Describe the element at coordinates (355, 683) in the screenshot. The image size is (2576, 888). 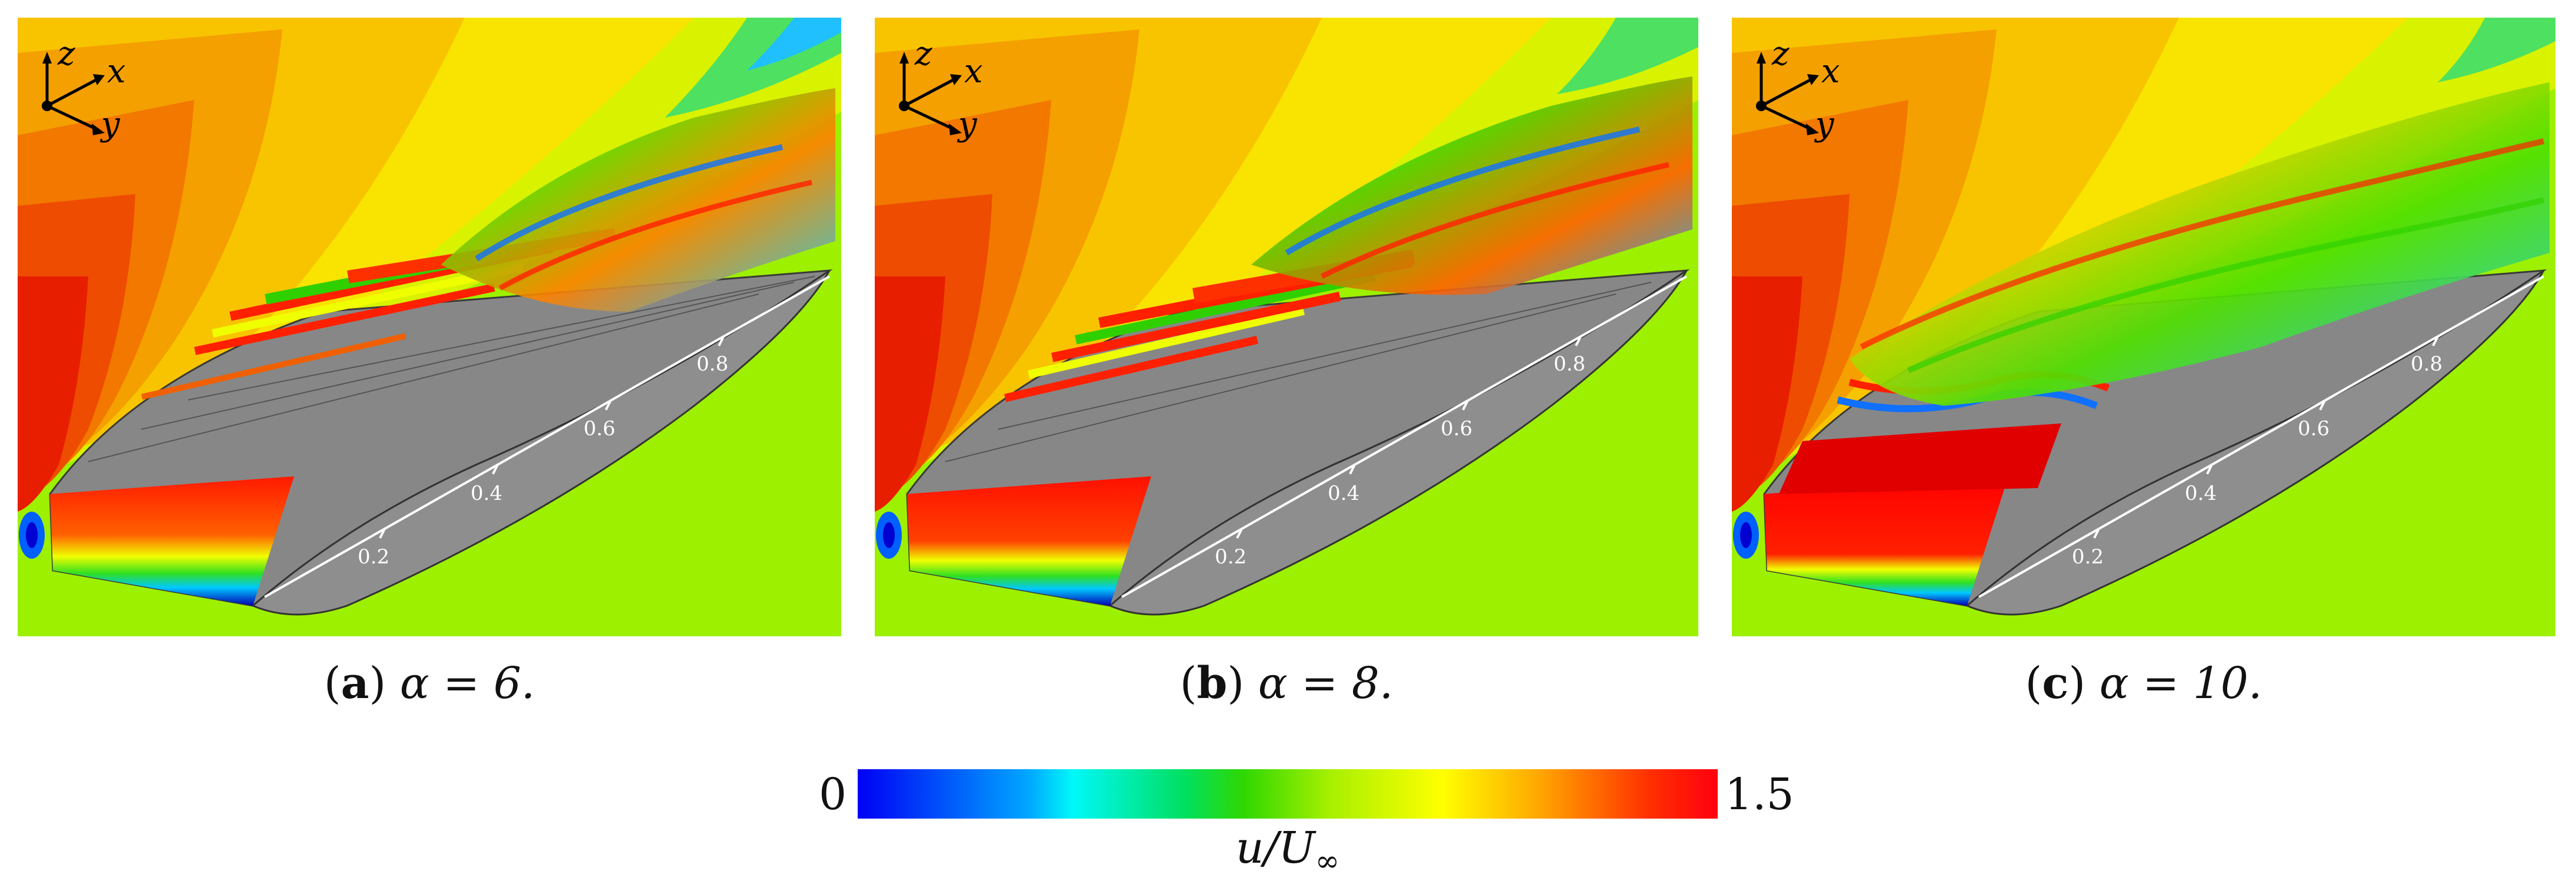
I see `caption-letter: a` at that location.